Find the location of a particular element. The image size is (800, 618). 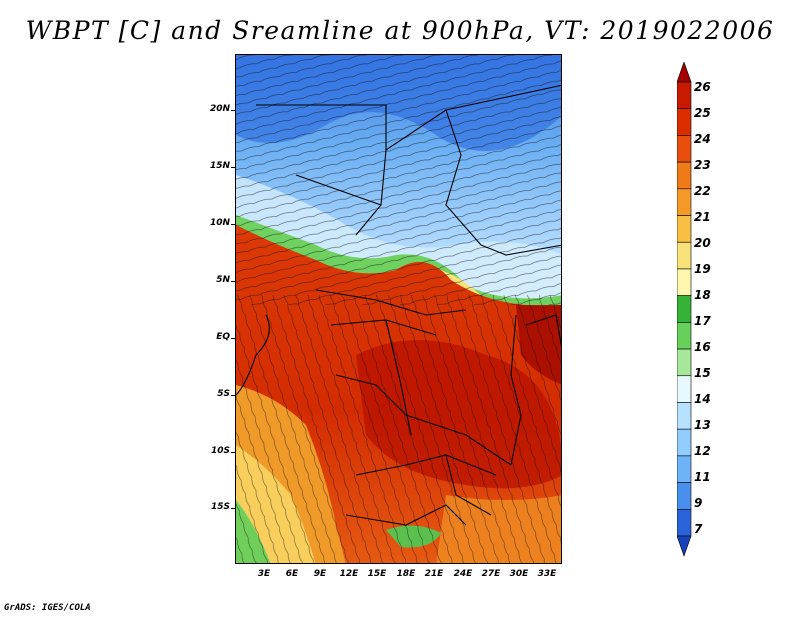

colorbar-label: 20 is located at coordinates (702, 243).